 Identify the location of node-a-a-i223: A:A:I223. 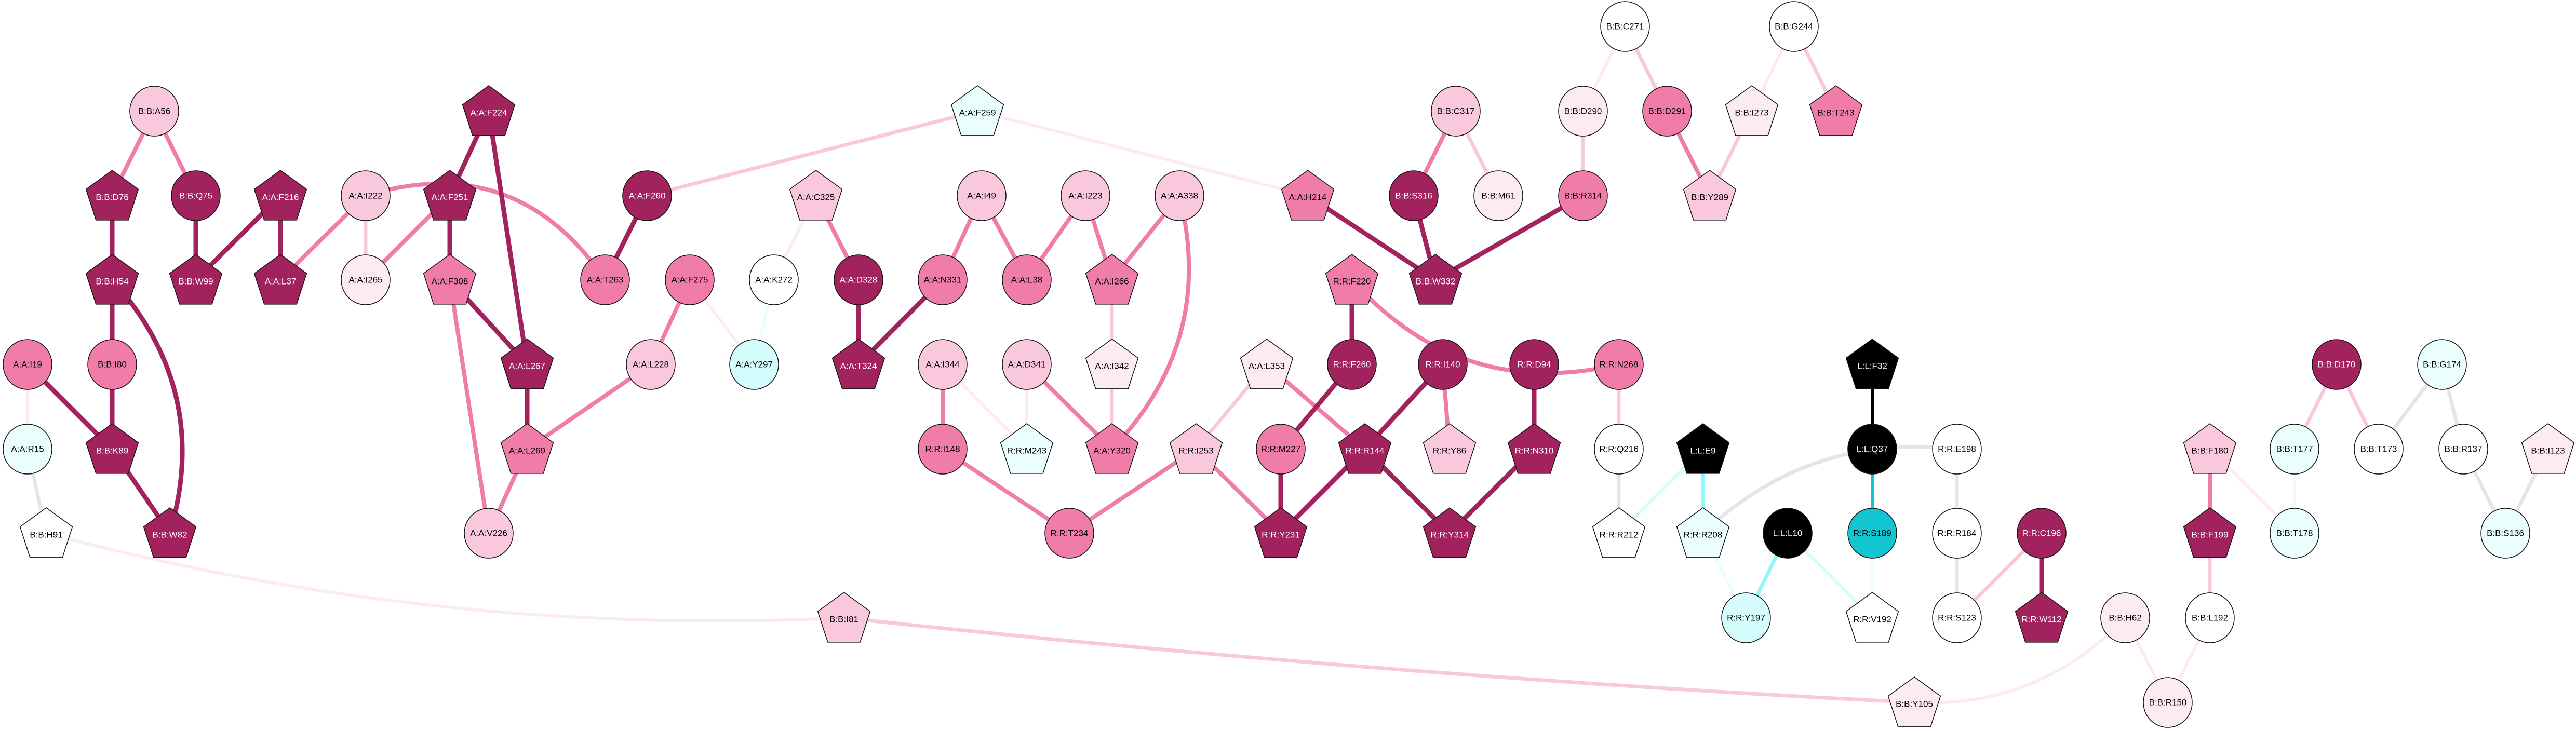
(1086, 195).